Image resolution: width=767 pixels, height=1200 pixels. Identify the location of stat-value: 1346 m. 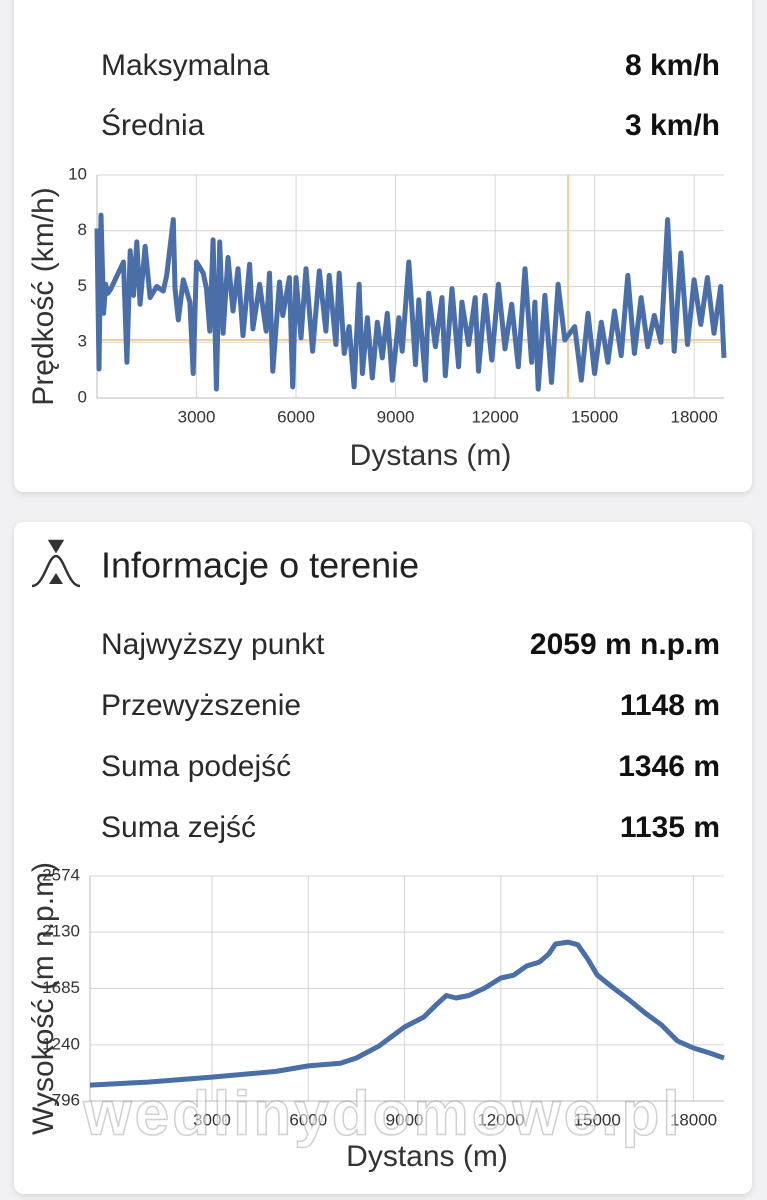
(669, 766).